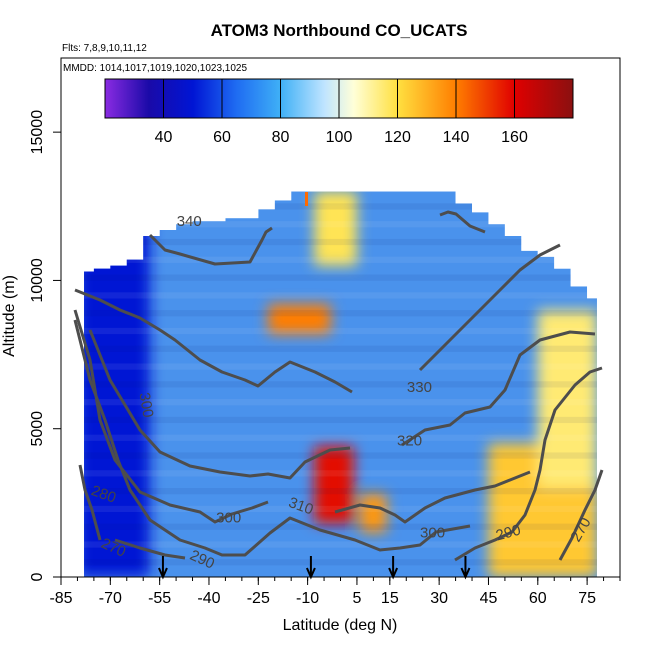 The image size is (650, 655). What do you see at coordinates (37, 429) in the screenshot?
I see `y-tick-label: 5000` at bounding box center [37, 429].